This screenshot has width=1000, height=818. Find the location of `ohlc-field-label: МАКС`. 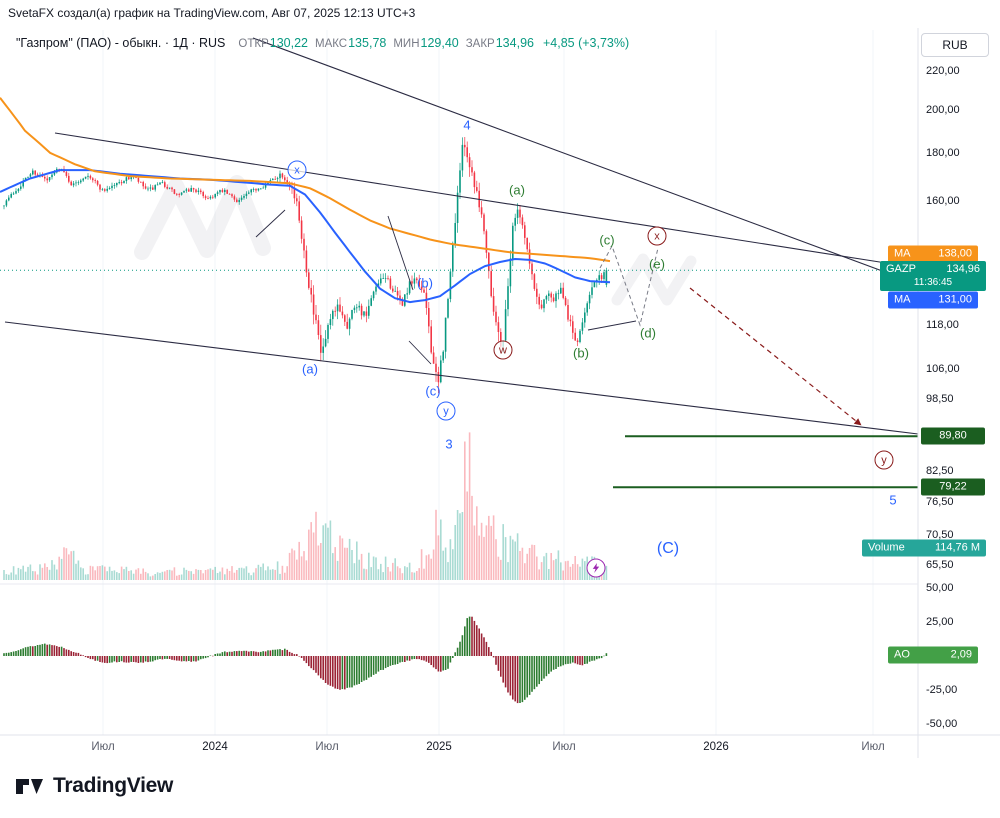

ohlc-field-label: МАКС is located at coordinates (331, 44).